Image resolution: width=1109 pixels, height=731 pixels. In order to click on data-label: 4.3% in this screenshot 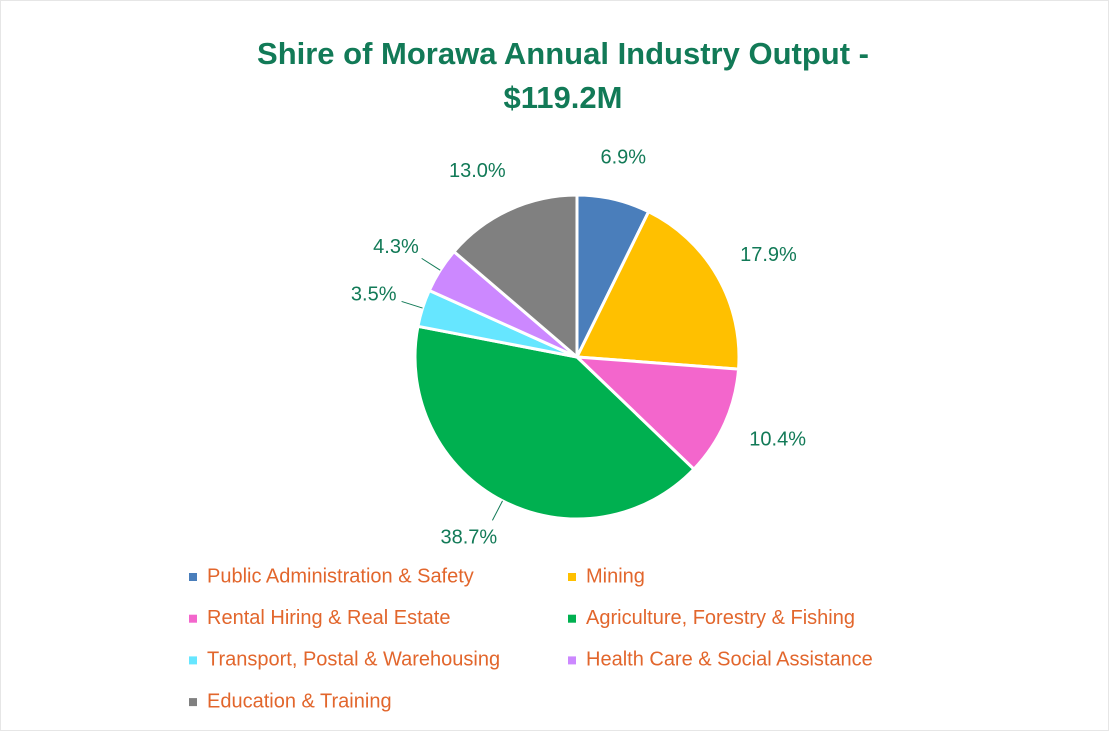, I will do `click(396, 247)`.